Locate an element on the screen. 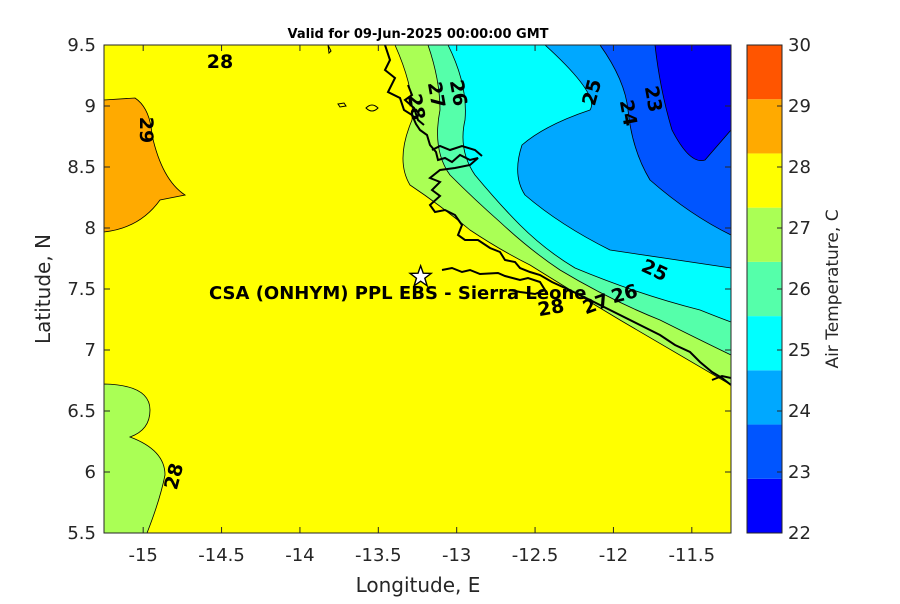  y-tick-label: 9 is located at coordinates (90, 106).